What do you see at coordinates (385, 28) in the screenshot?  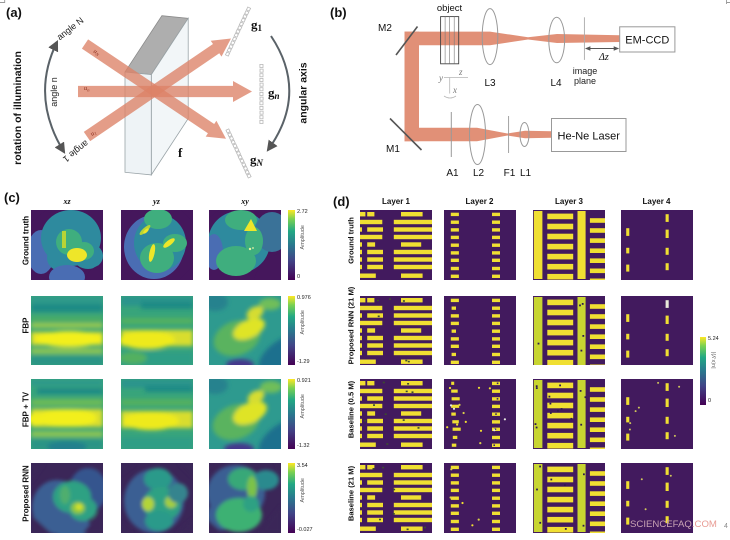 I see `svg-text: M2` at bounding box center [385, 28].